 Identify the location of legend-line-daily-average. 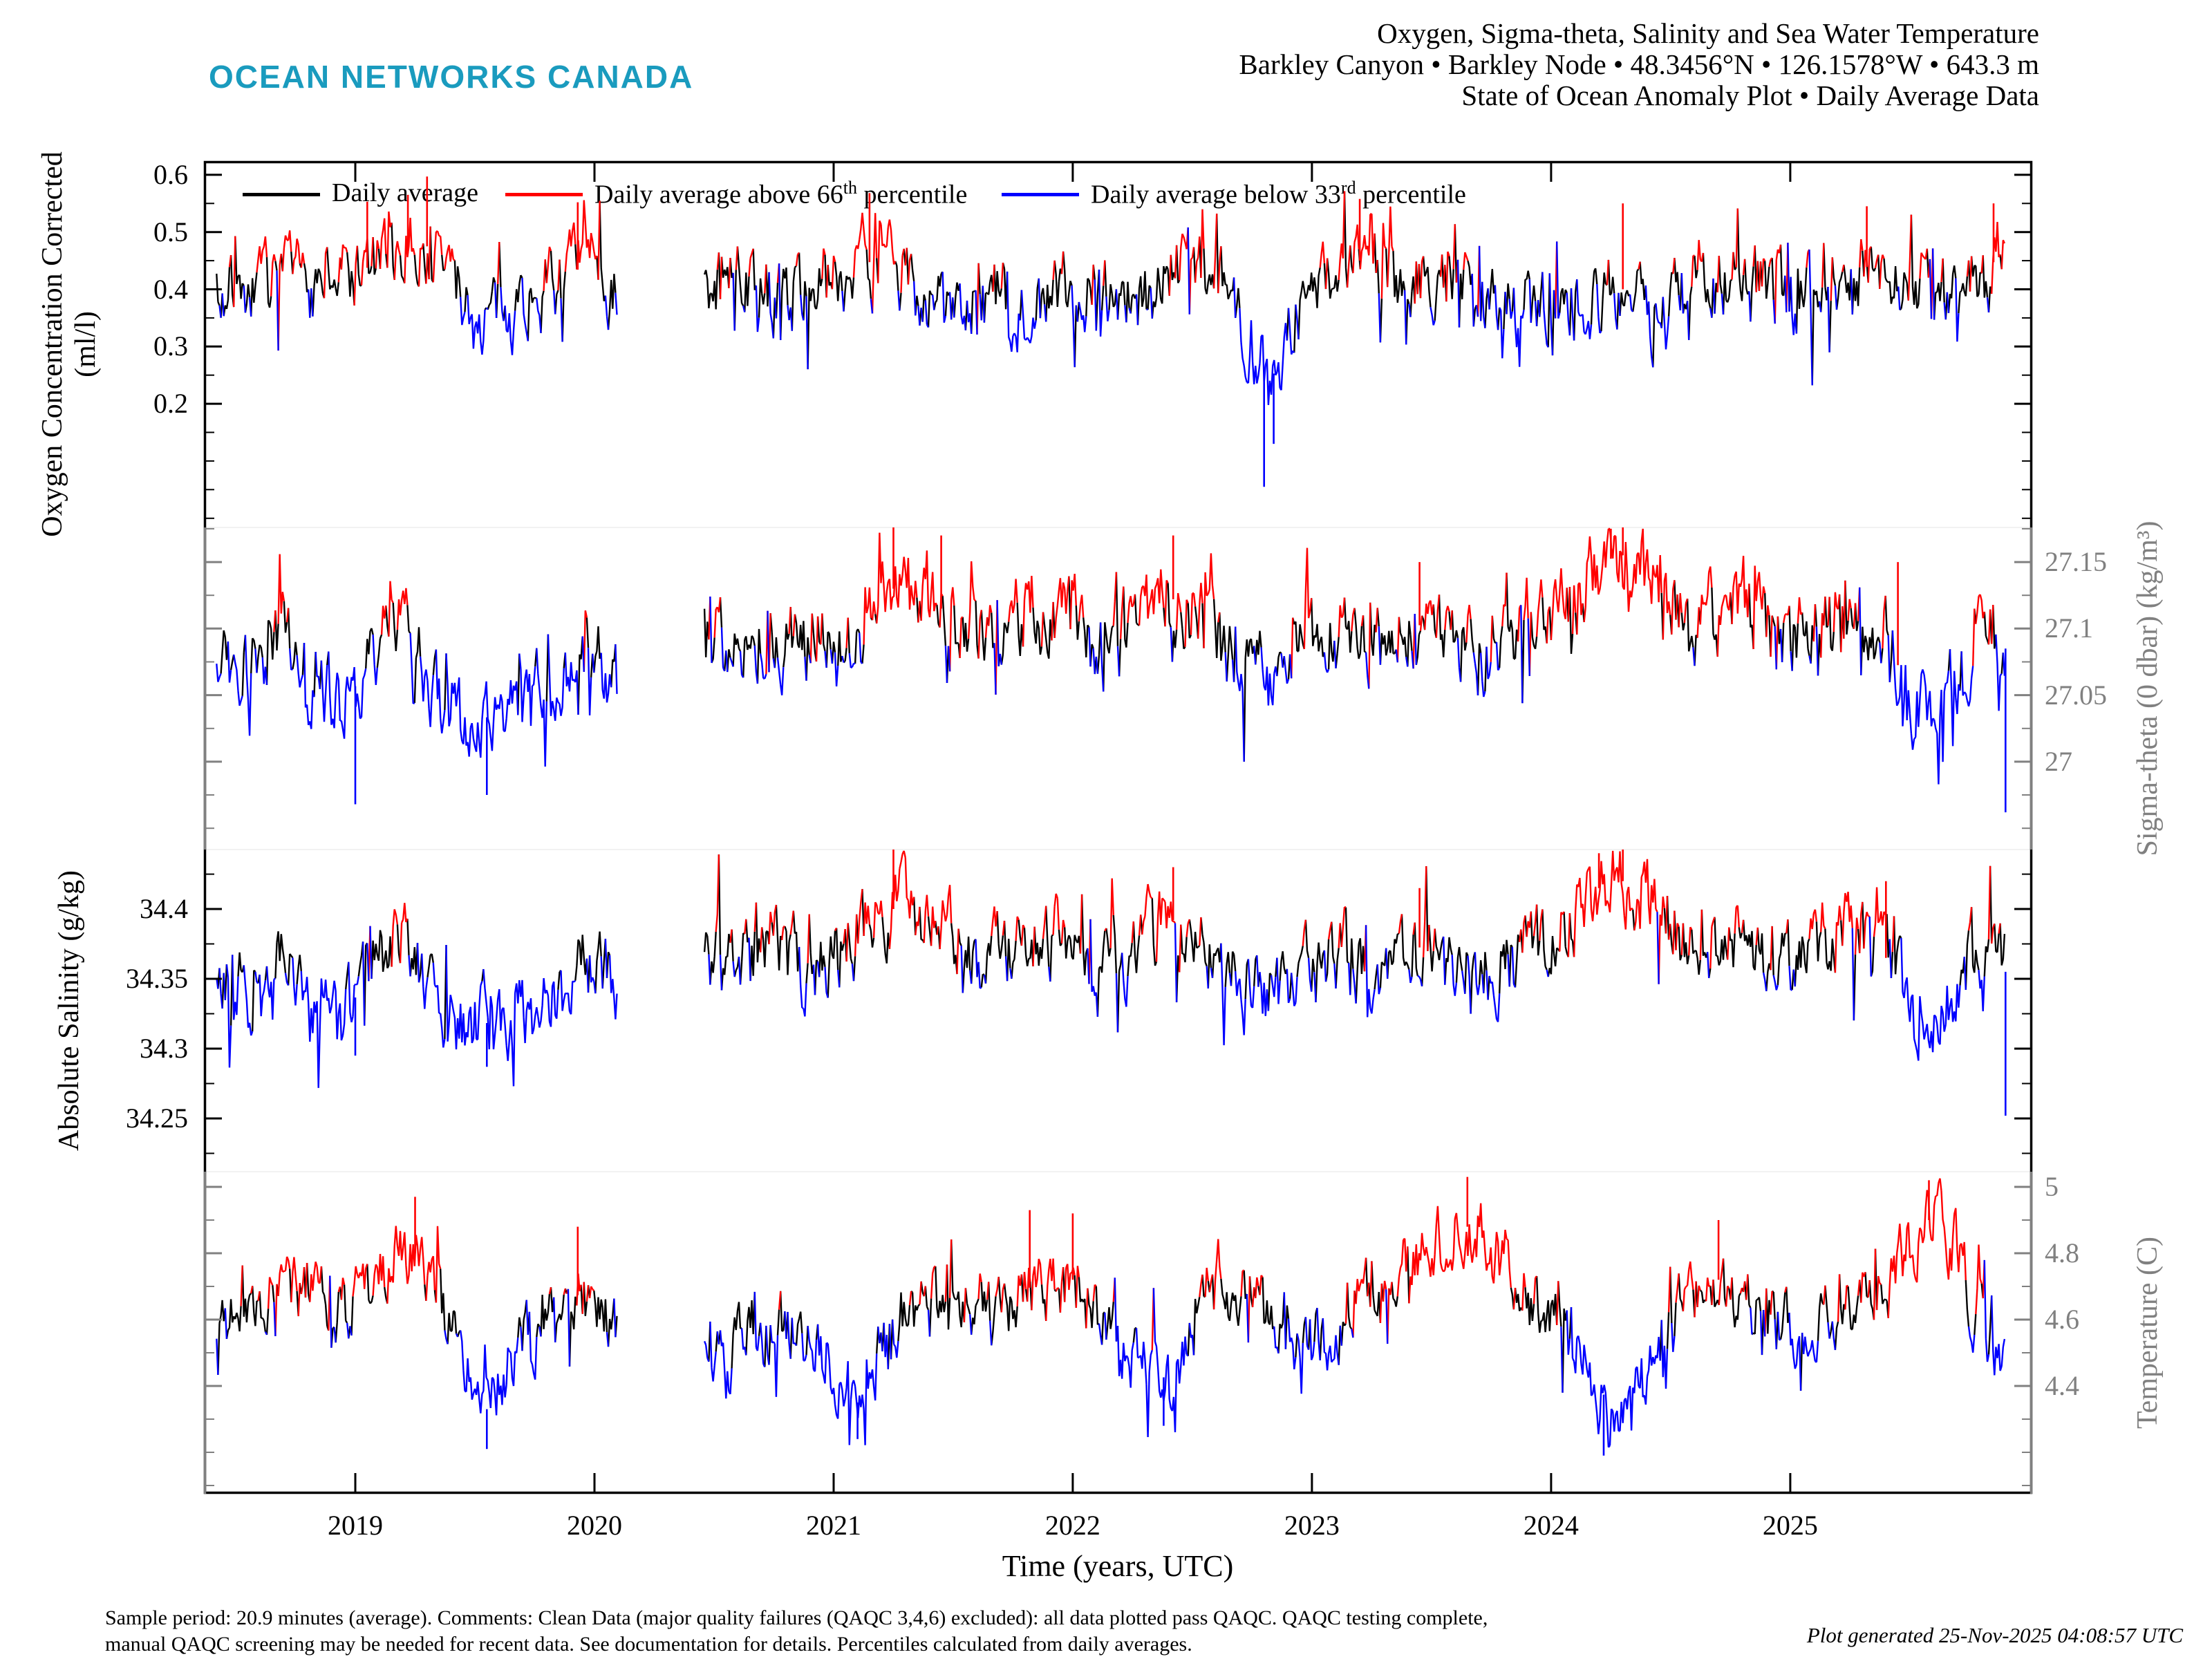
(281, 194).